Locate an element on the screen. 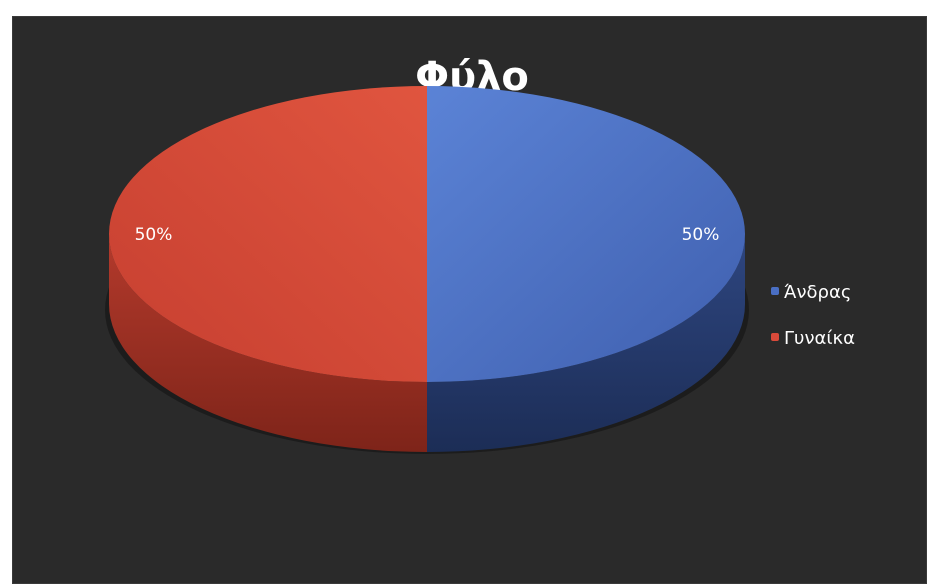 Image resolution: width=927 pixels, height=584 pixels. pie-side-female is located at coordinates (268, 343).